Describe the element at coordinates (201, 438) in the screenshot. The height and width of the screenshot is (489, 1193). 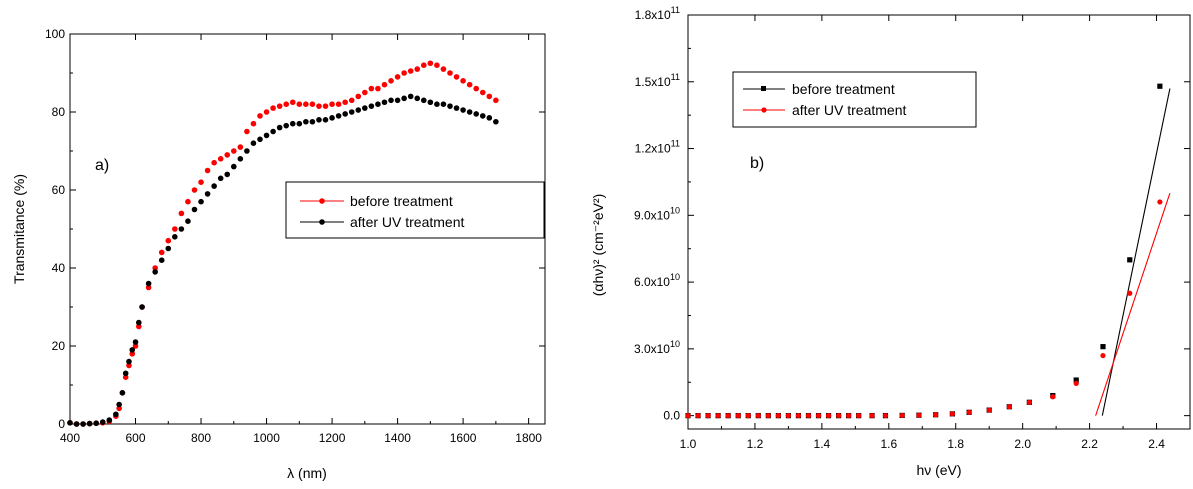
I see `x-tick-label: 800` at that location.